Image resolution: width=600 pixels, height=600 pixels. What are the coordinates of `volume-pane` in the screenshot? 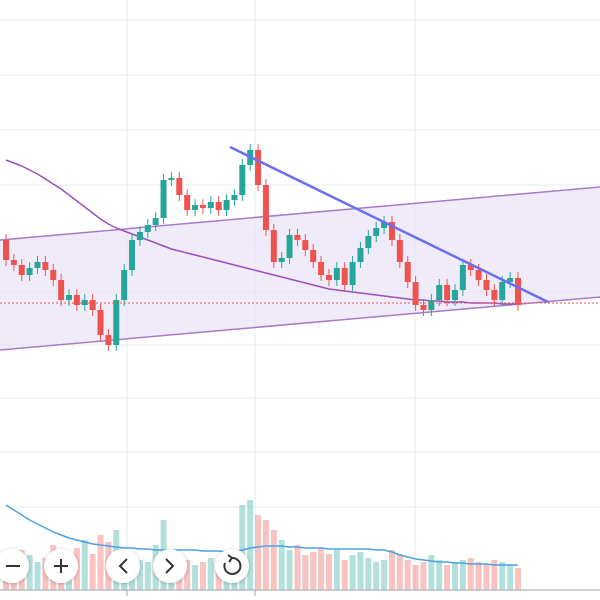 It's located at (262, 545).